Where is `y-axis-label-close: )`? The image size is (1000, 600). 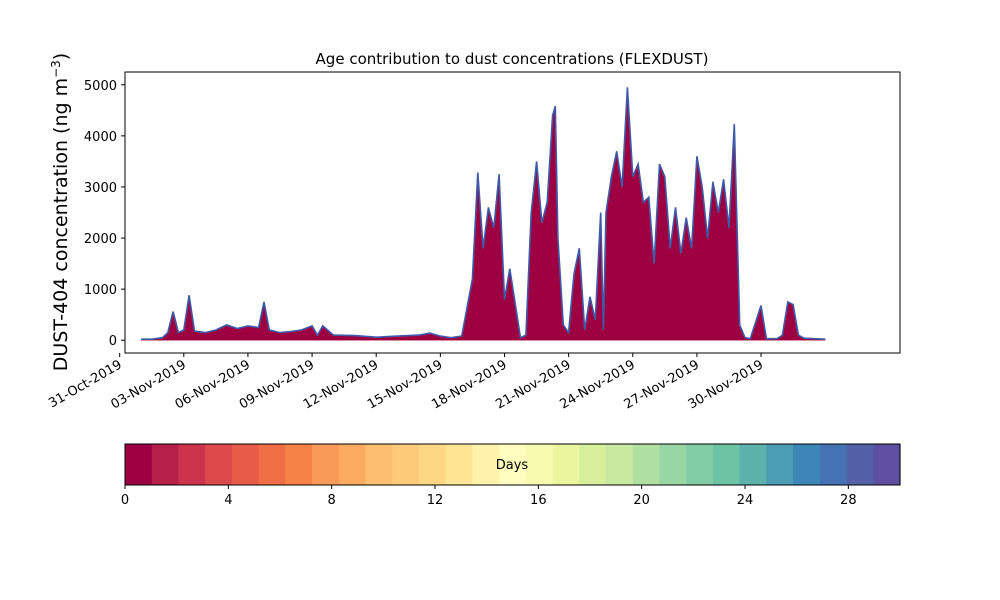
y-axis-label-close: ) is located at coordinates (61, 56).